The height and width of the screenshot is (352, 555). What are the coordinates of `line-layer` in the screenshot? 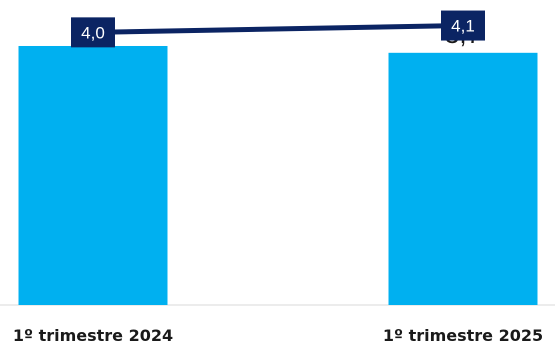 It's located at (278, 29).